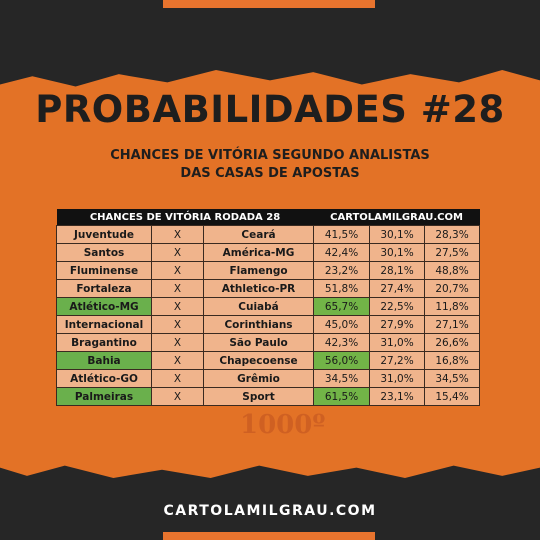 The width and height of the screenshot is (540, 540). Describe the element at coordinates (452, 306) in the screenshot. I see `away-win-prob-cell: 11,8%` at that location.